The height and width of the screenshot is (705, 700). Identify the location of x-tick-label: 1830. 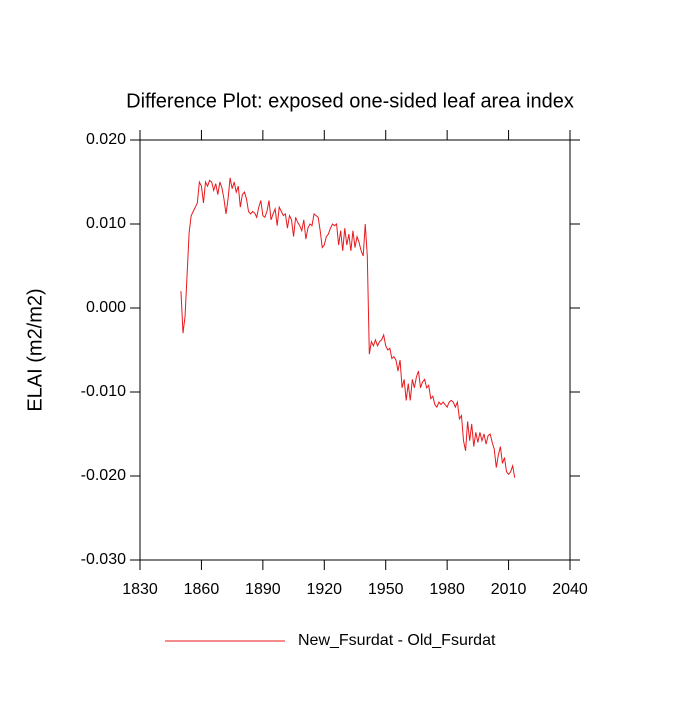
(140, 589).